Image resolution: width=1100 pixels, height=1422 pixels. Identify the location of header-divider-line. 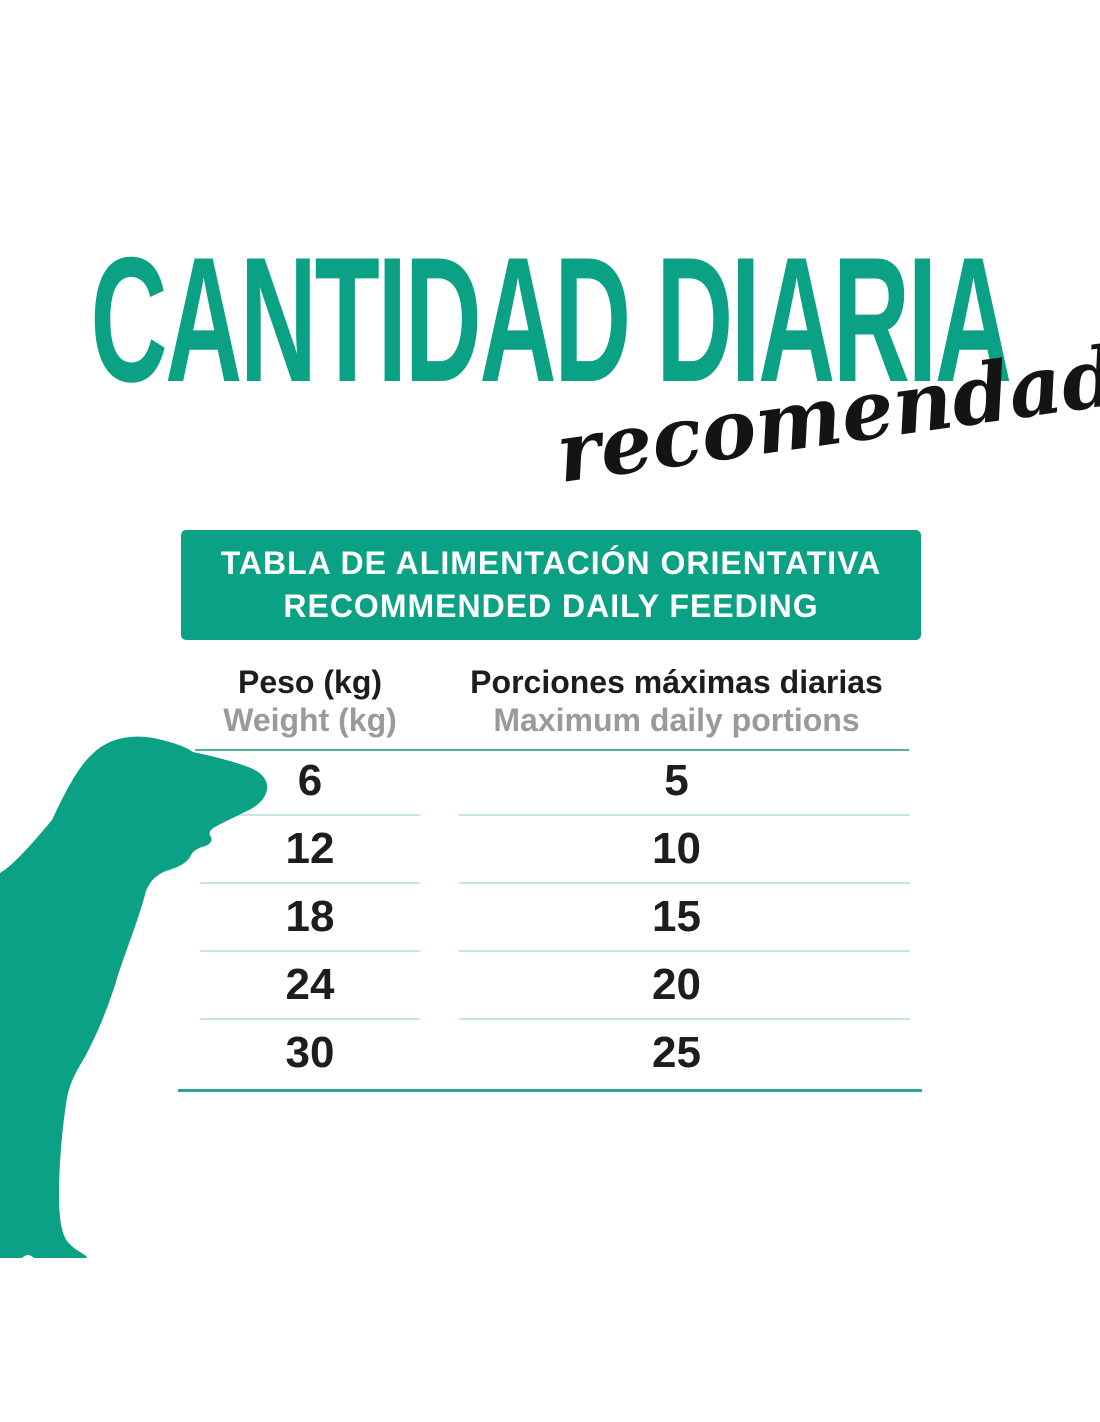
(552, 750).